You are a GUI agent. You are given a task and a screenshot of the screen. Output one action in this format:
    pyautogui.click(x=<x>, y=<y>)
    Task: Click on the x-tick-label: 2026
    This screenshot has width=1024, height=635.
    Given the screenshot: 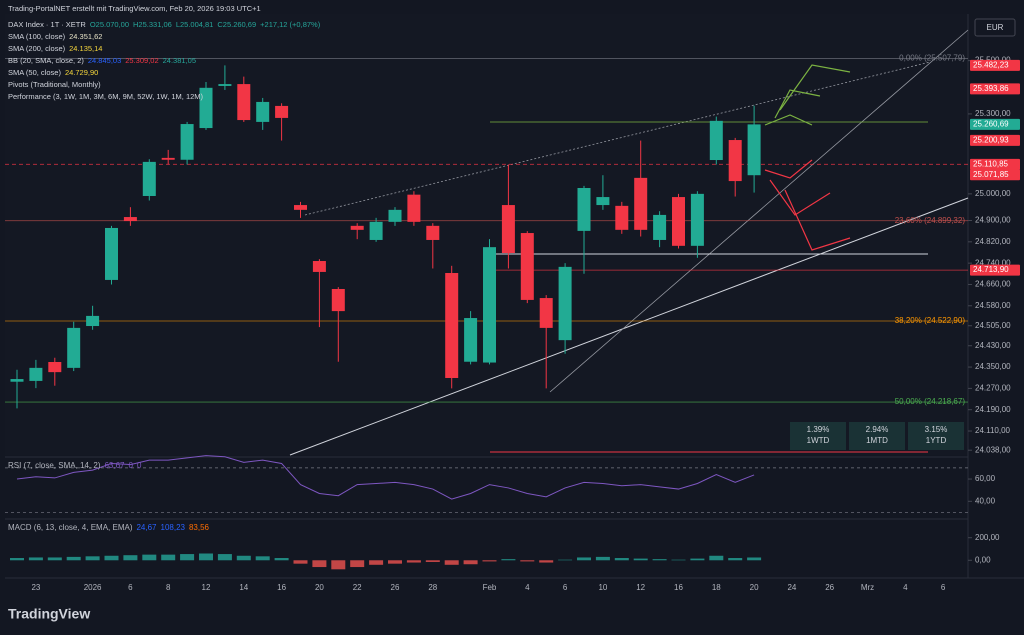 What is the action you would take?
    pyautogui.click(x=93, y=587)
    